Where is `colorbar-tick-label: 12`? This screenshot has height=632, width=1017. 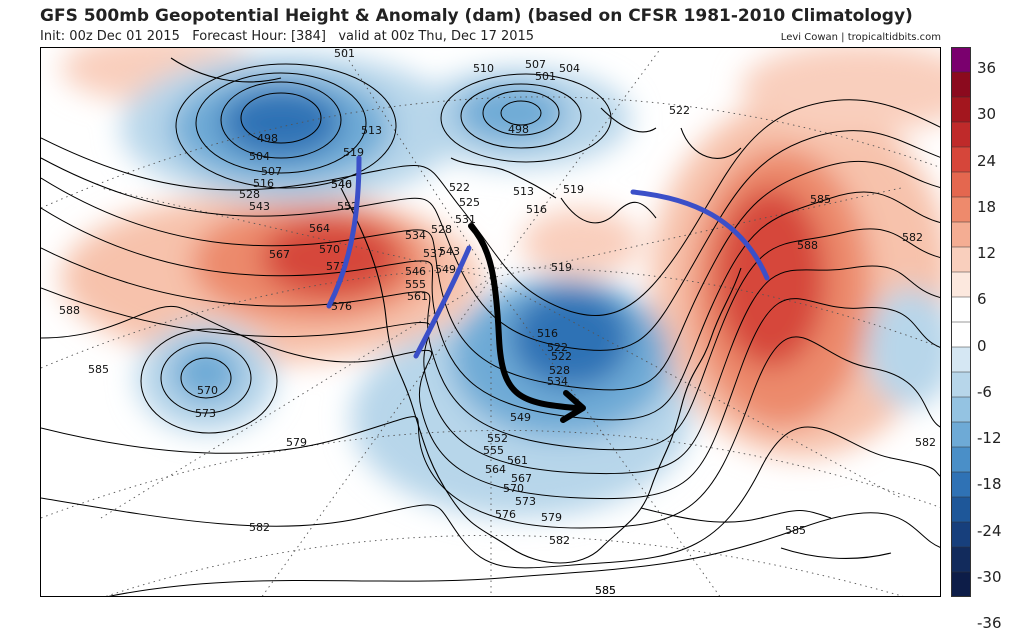
colorbar-tick-label: 12 is located at coordinates (987, 253).